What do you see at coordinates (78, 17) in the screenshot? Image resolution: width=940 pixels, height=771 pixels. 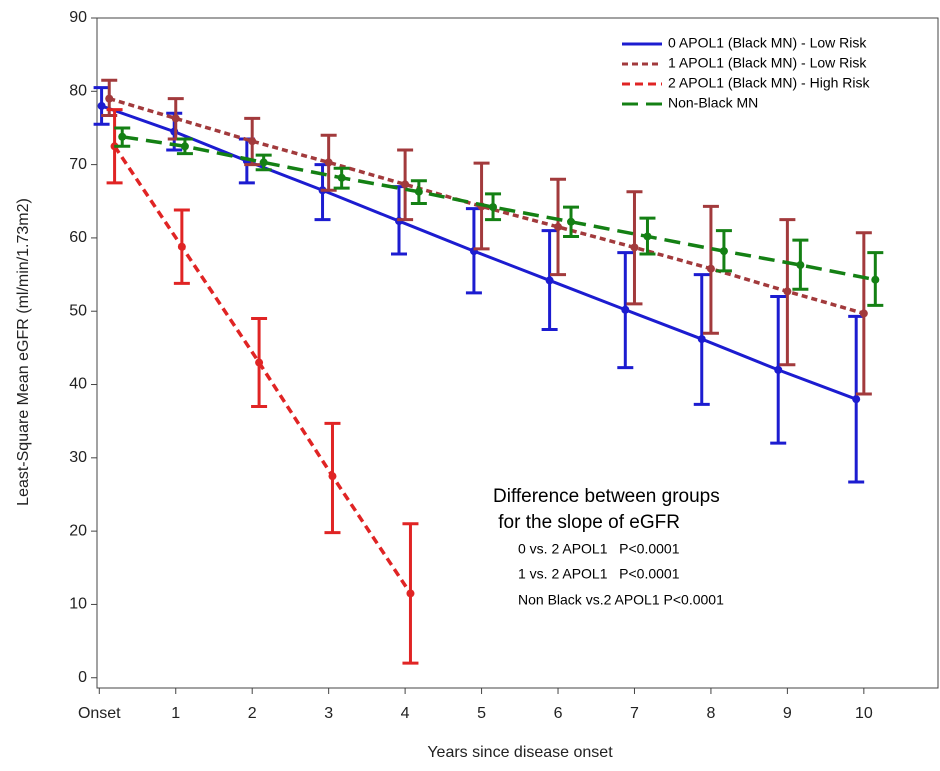 I see `y-tick-label: 90` at bounding box center [78, 17].